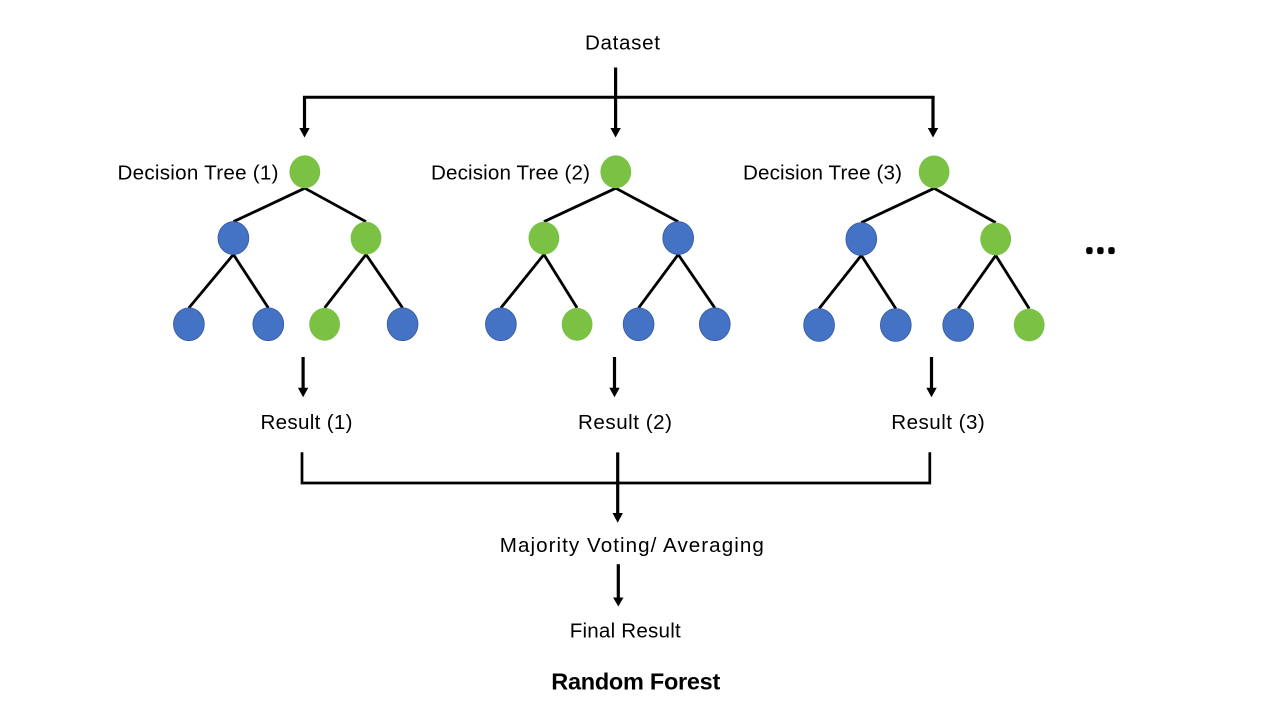 The height and width of the screenshot is (720, 1280). Describe the element at coordinates (198, 173) in the screenshot. I see `svg-text: Decision Tree (1)` at that location.